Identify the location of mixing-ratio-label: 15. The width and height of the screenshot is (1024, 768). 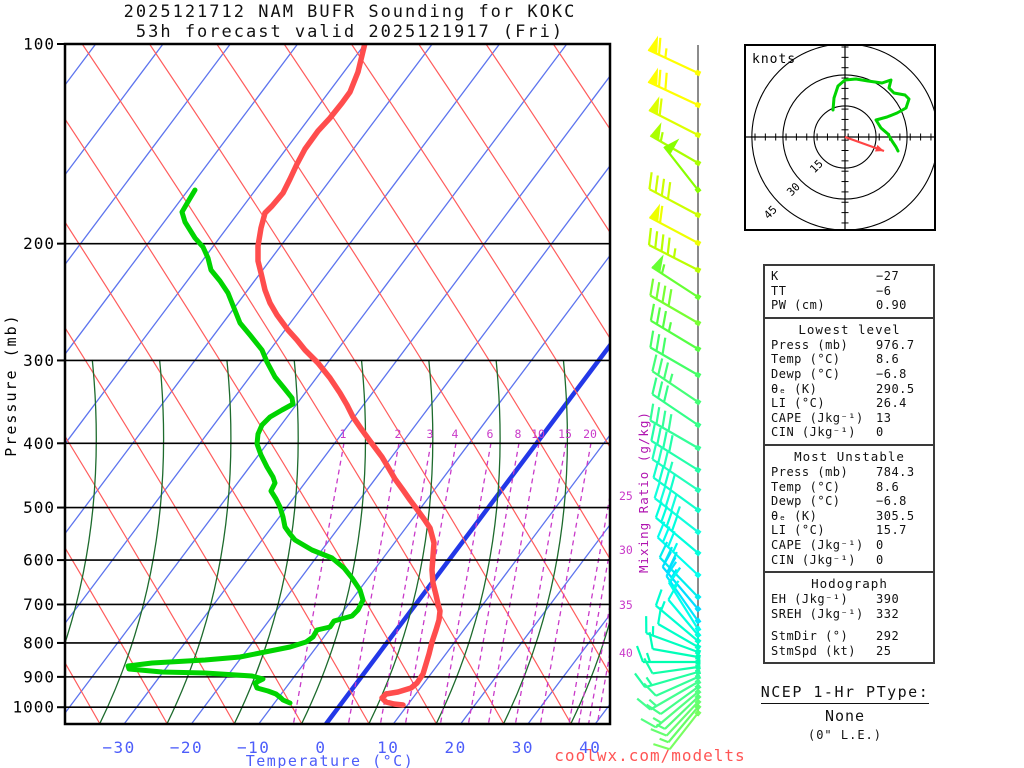
(565, 434).